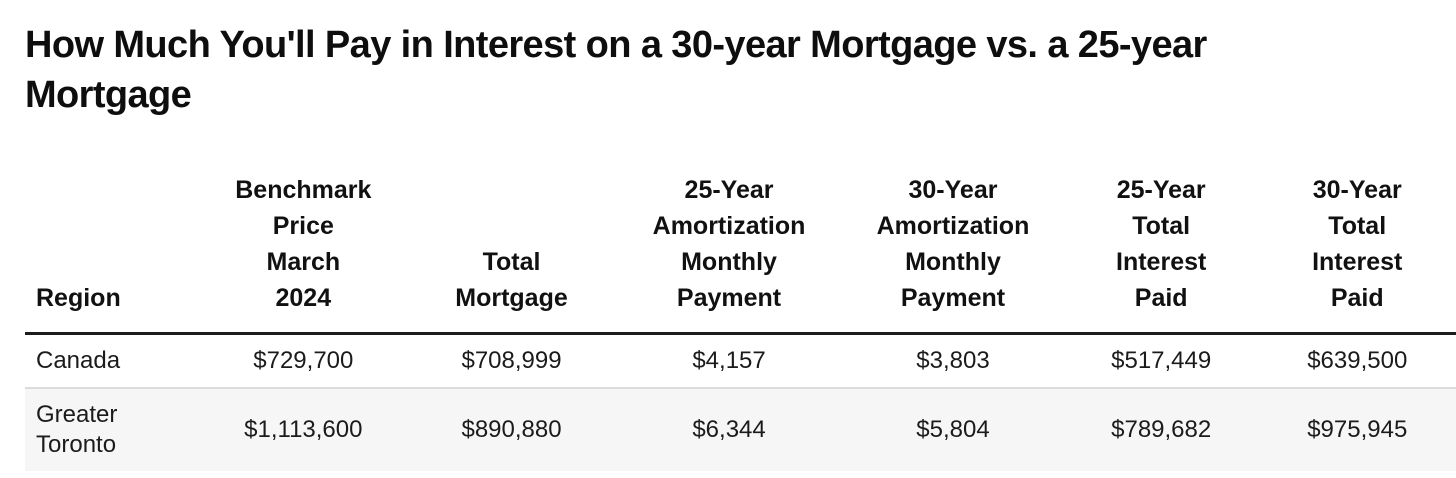 This screenshot has width=1456, height=478. Describe the element at coordinates (953, 429) in the screenshot. I see `cell-30-year-monthly-payment: $5,804` at that location.